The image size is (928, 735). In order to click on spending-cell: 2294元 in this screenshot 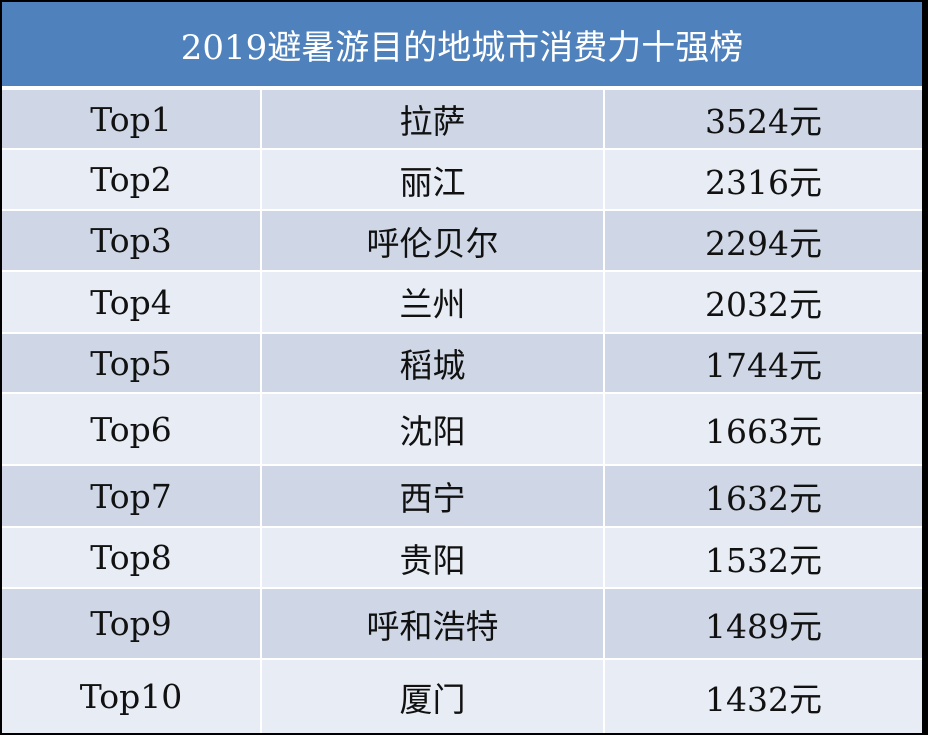, I will do `click(763, 240)`.